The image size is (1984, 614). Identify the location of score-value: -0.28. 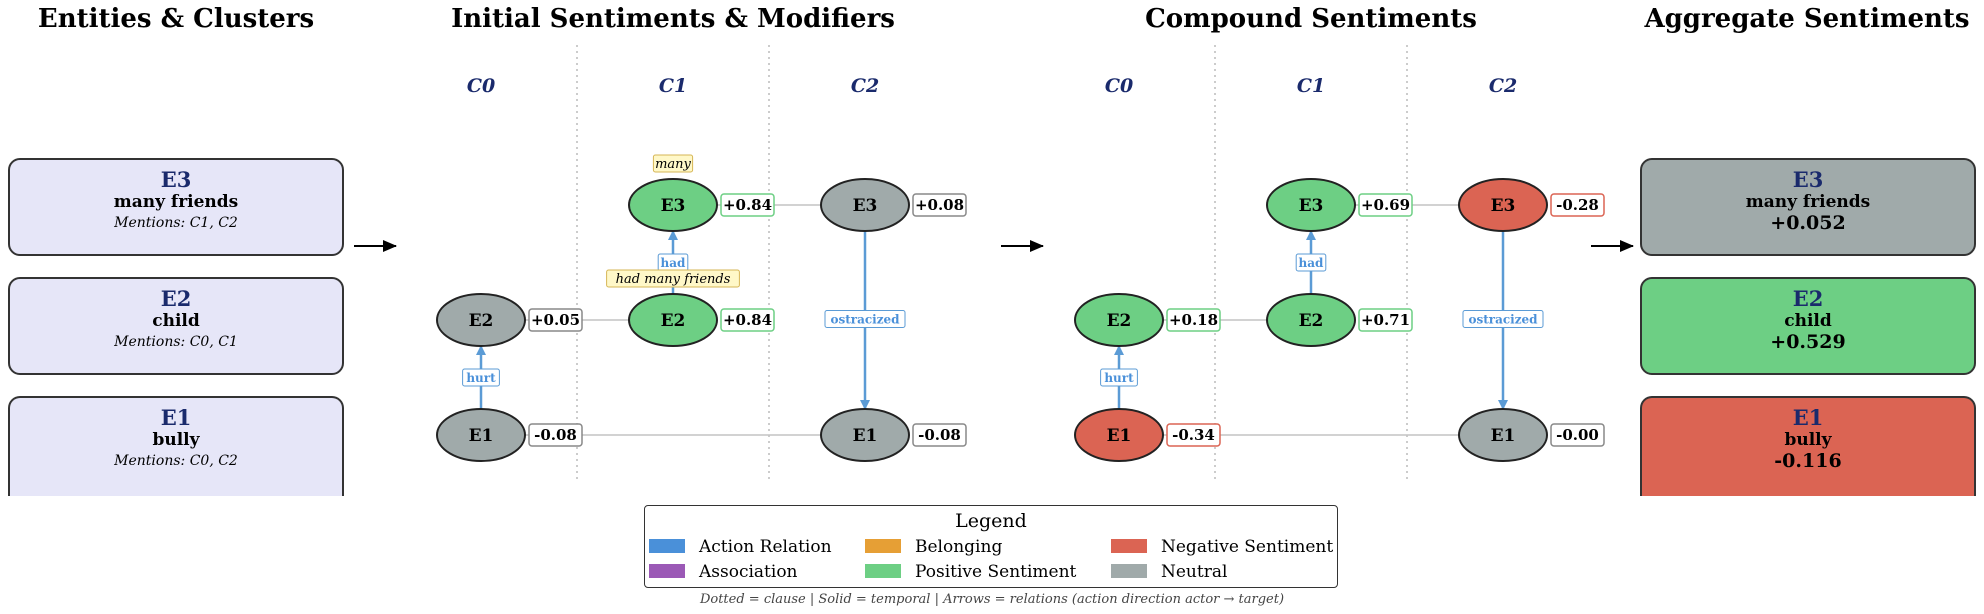
(1577, 205).